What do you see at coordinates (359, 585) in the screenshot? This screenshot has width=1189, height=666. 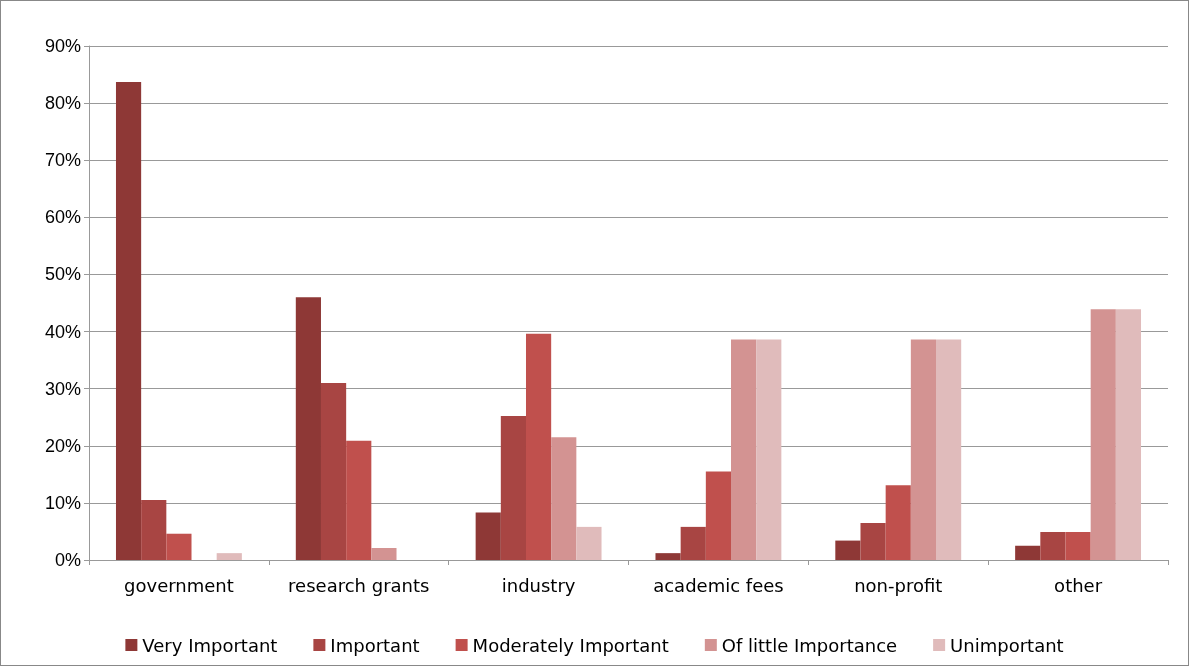 I see `x-tick-label: research grants` at bounding box center [359, 585].